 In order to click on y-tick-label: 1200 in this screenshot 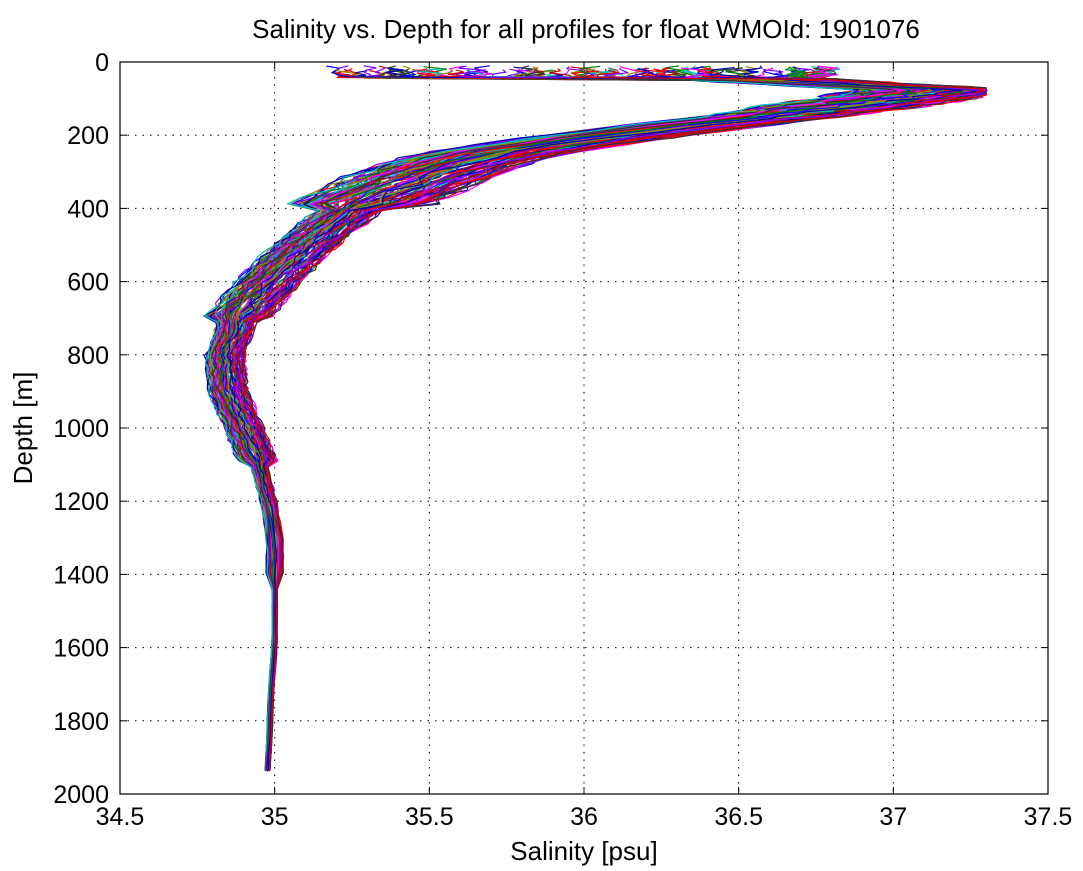, I will do `click(81, 502)`.